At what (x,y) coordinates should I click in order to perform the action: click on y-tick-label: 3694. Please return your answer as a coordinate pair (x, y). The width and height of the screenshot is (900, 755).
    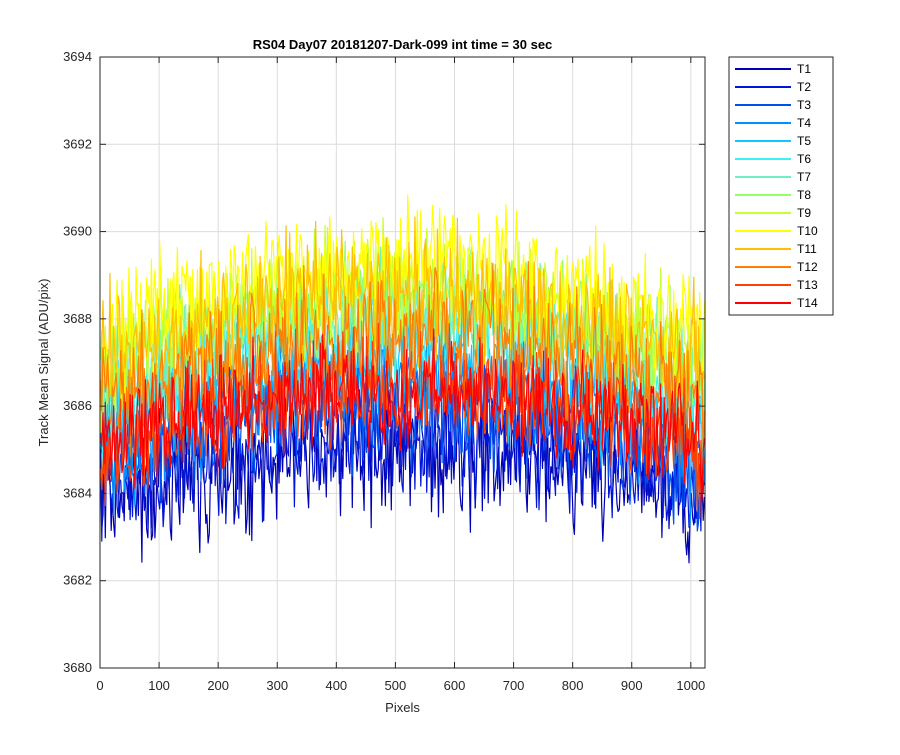
    Looking at the image, I should click on (77, 56).